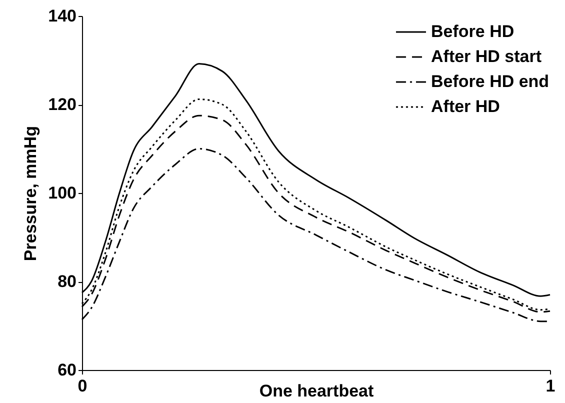  What do you see at coordinates (316, 391) in the screenshot?
I see `x-axis-title: One heartbeat` at bounding box center [316, 391].